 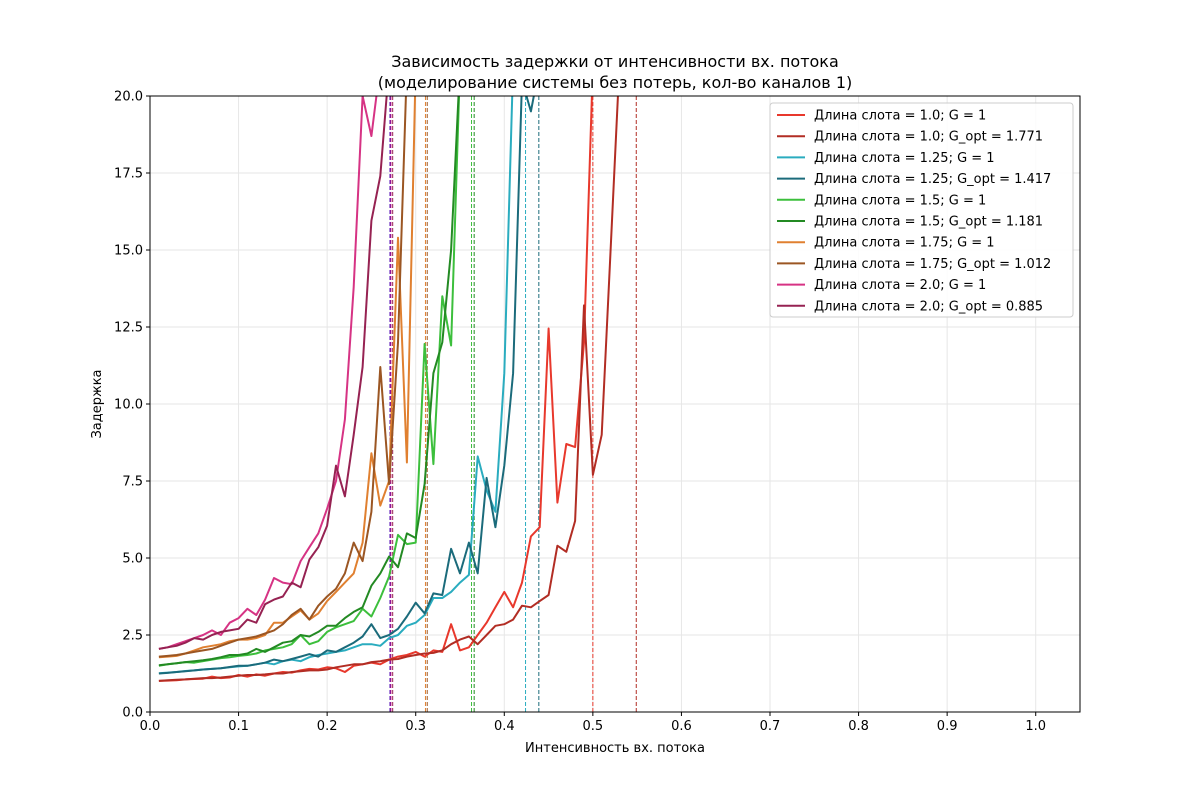 I want to click on y-axis-label: Задержка, so click(x=97, y=403).